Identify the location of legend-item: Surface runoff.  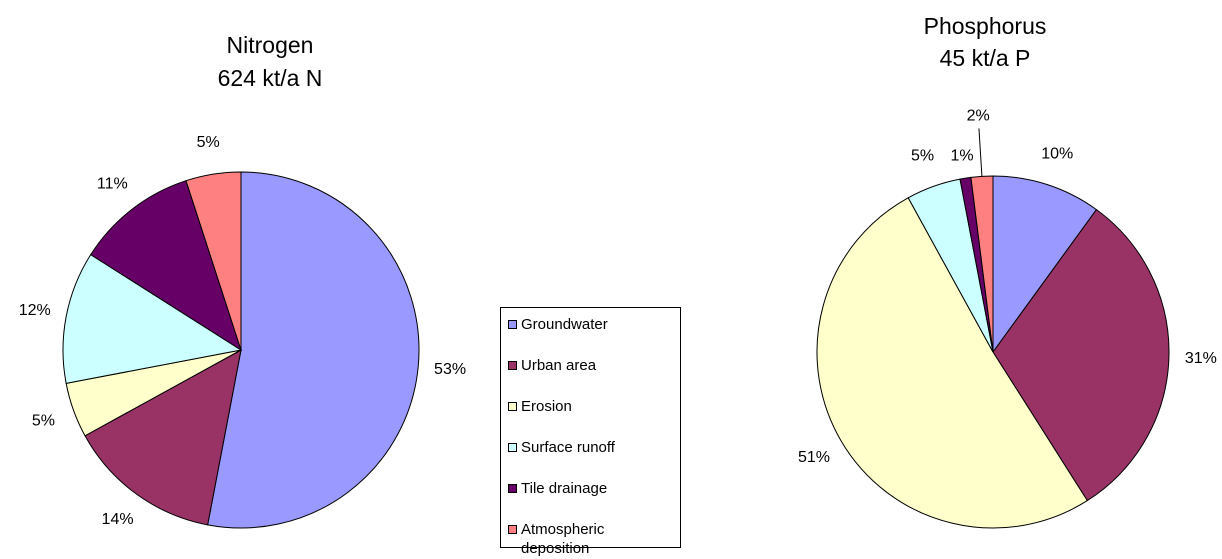
(593, 447).